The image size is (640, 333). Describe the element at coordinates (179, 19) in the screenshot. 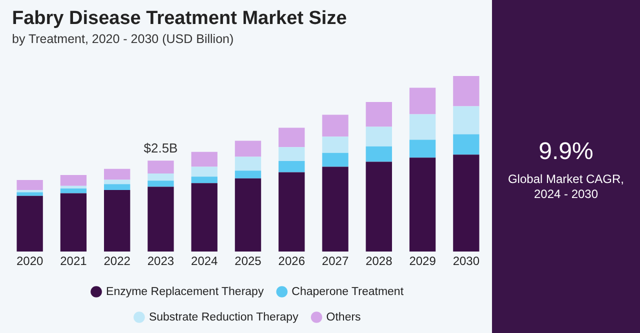

I see `chart-title: Fabry Disease Treatment Market Size` at that location.